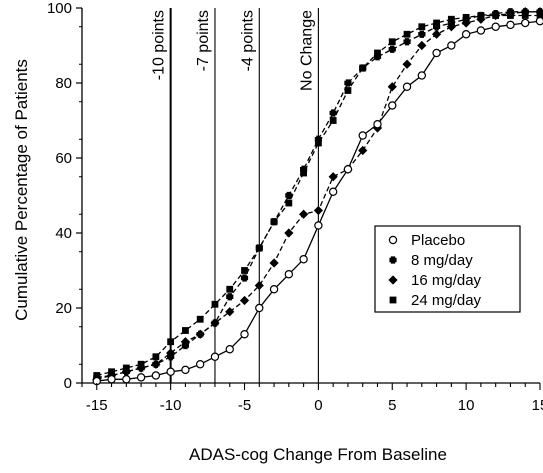 Image resolution: width=543 pixels, height=473 pixels. I want to click on y-tick-label: 0, so click(68, 383).